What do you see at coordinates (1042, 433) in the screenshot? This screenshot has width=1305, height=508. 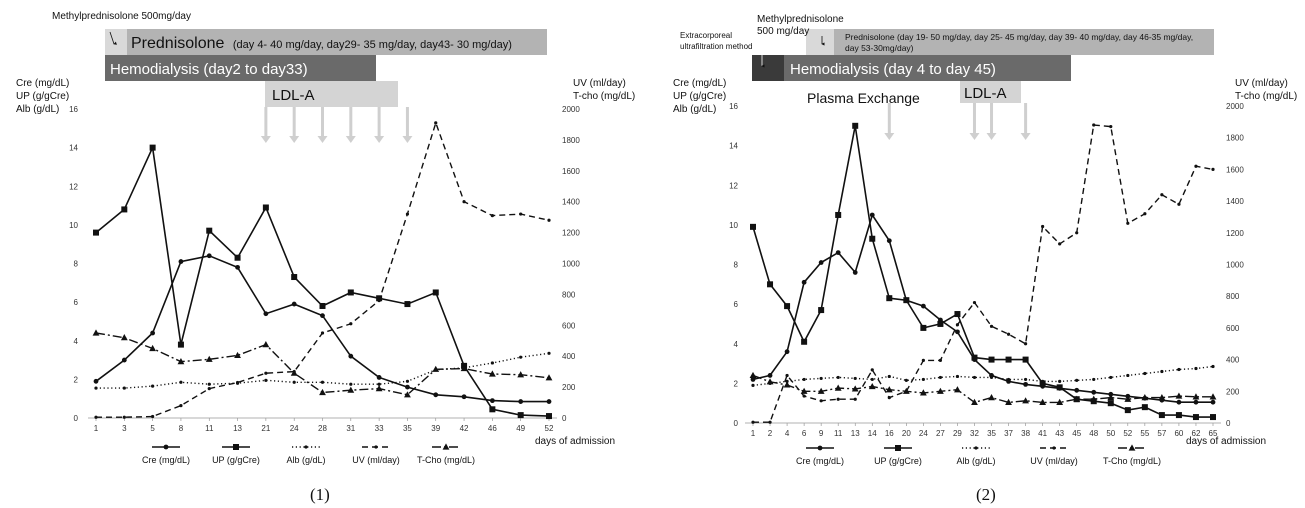 I see `x-tick-label: 41` at bounding box center [1042, 433].